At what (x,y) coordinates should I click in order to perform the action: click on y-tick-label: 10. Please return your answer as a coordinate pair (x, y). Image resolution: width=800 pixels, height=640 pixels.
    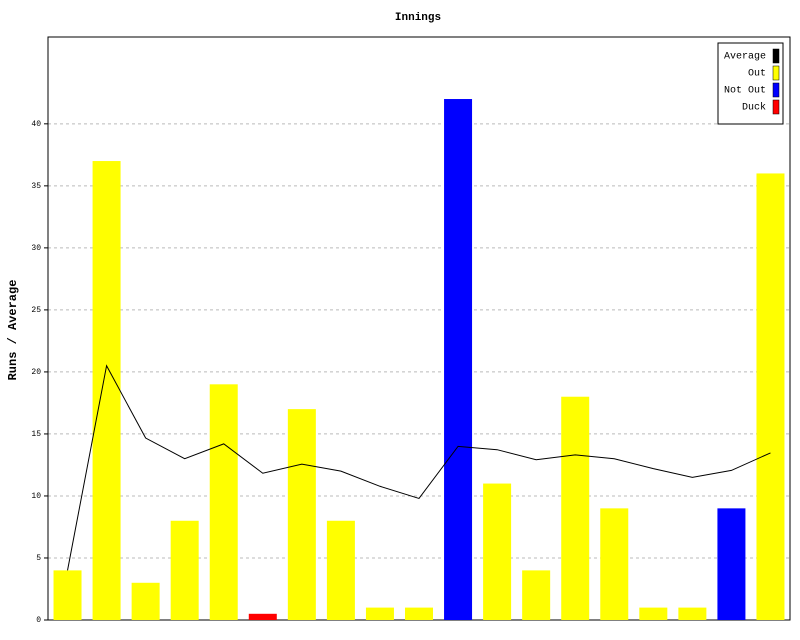
    Looking at the image, I should click on (36, 496).